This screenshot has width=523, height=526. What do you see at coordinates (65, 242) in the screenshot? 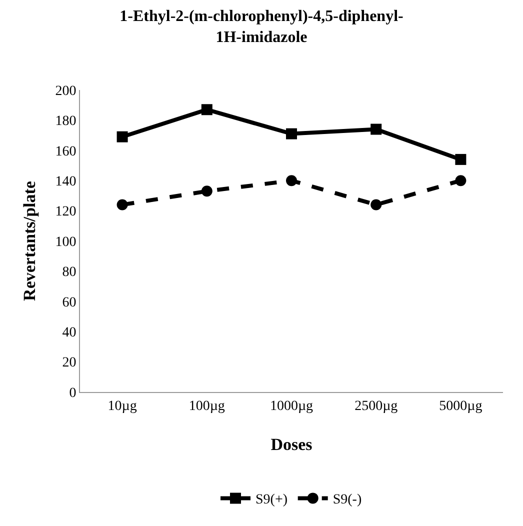
I see `y-tick-label: 100` at bounding box center [65, 242].